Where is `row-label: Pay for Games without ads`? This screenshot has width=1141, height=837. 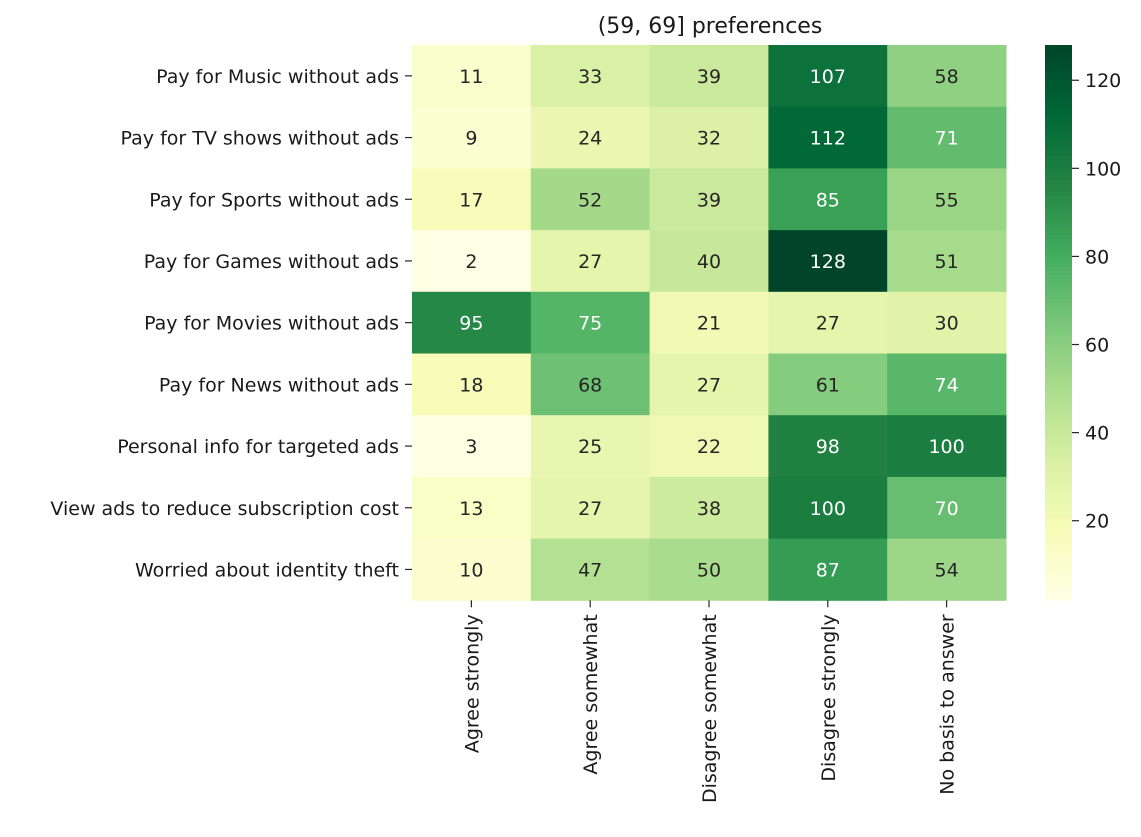 row-label: Pay for Games without ads is located at coordinates (271, 262).